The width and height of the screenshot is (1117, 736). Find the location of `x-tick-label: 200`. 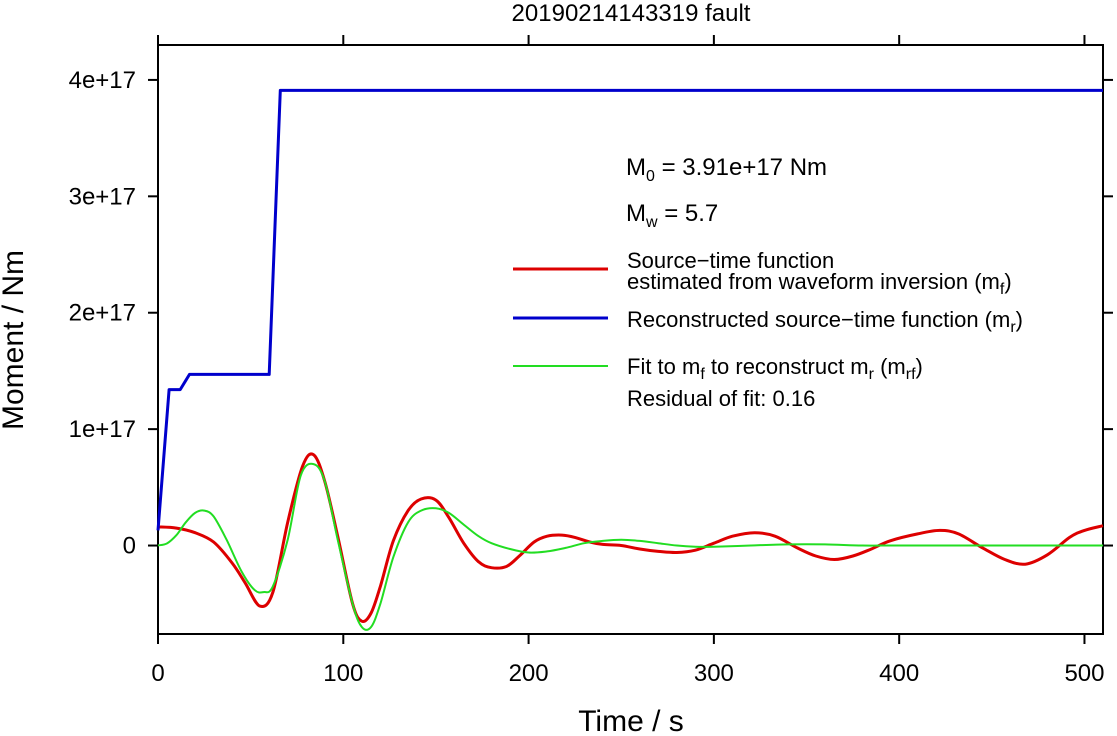

x-tick-label: 200 is located at coordinates (529, 673).